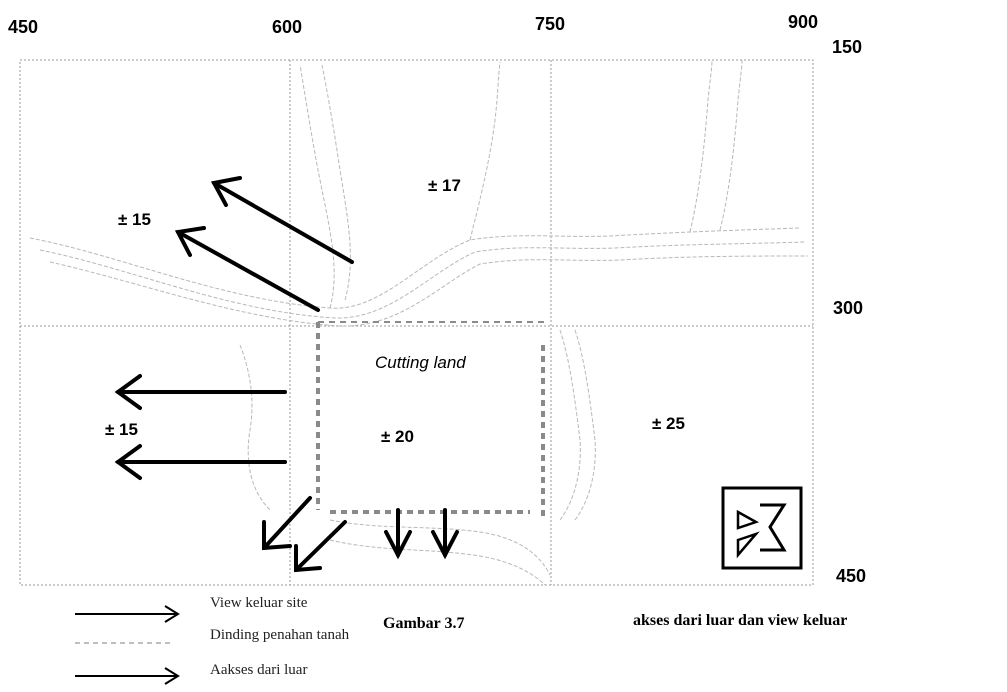 The height and width of the screenshot is (692, 1007). What do you see at coordinates (259, 603) in the screenshot?
I see `legend-view-label: View keluar site` at bounding box center [259, 603].